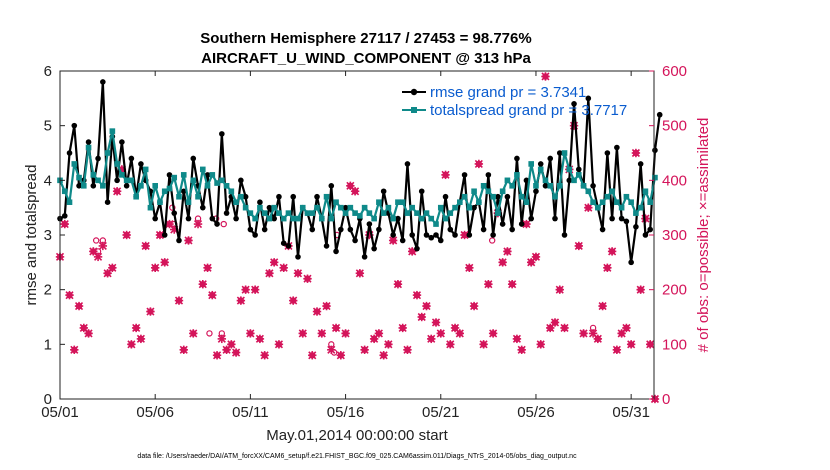 Image resolution: width=830 pixels, height=470 pixels. Describe the element at coordinates (414, 92) in the screenshot. I see `legend-rmse-marker` at that location.